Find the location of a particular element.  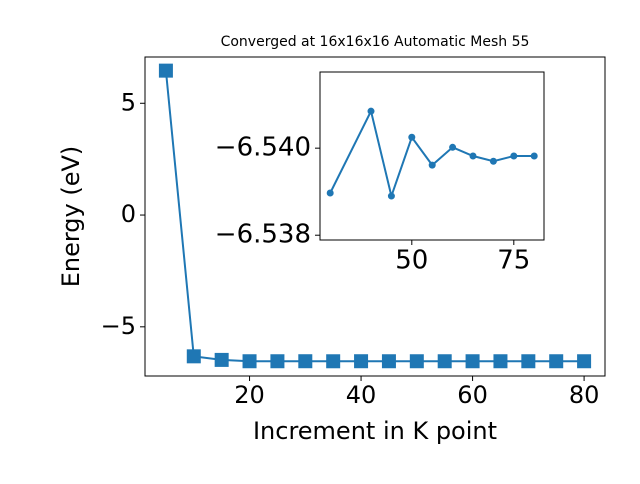

y-tick-label: 0 is located at coordinates (128, 214).